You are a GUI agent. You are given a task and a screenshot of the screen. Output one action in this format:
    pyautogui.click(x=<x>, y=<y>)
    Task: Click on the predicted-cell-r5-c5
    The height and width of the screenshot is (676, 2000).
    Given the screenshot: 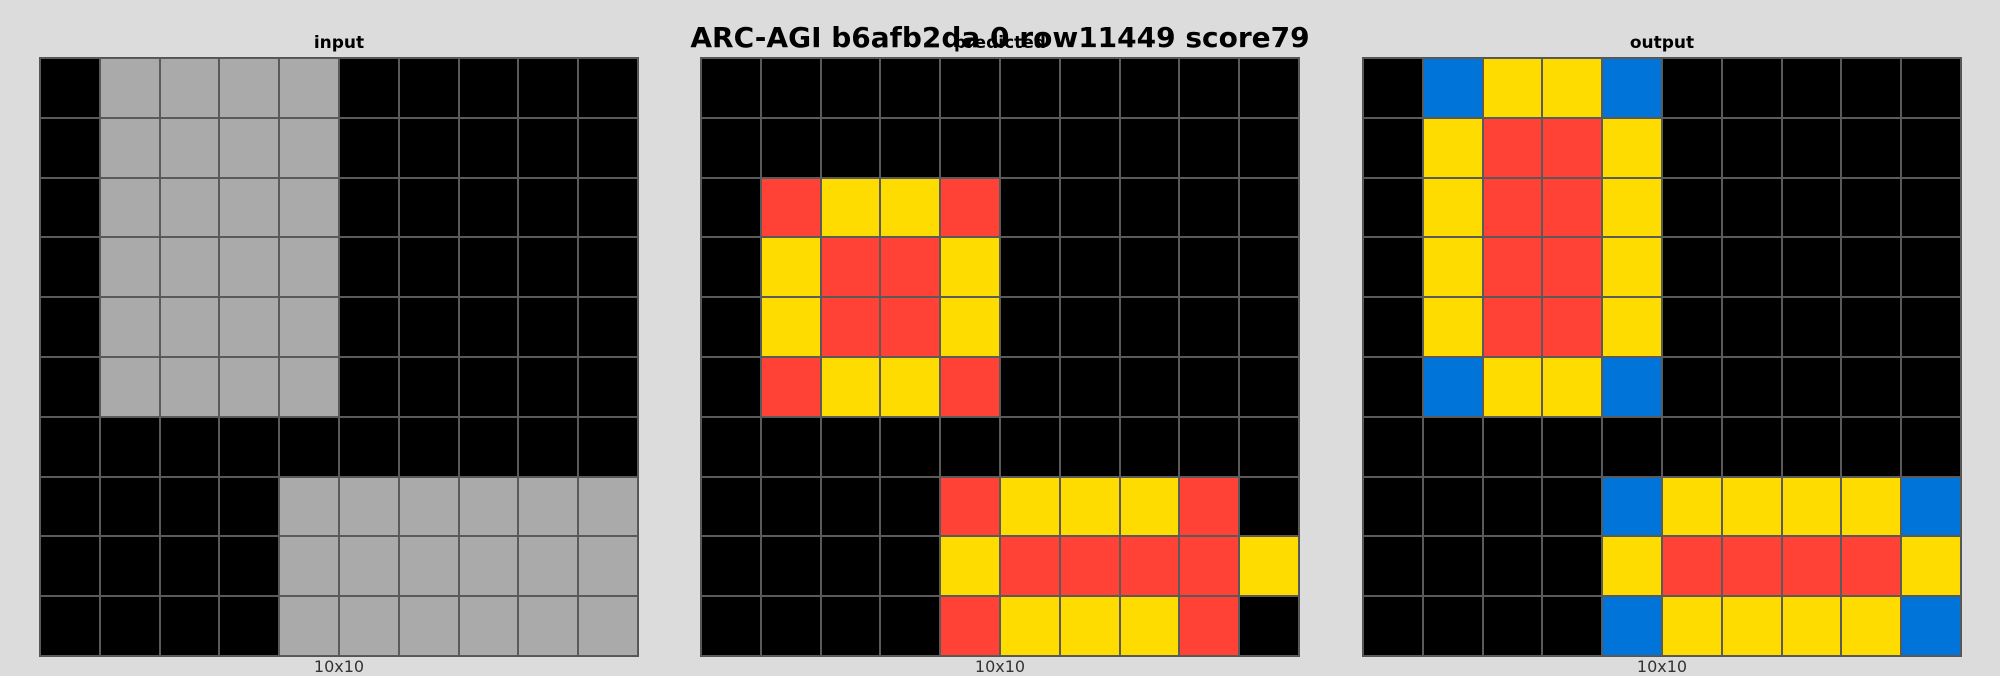 What is the action you would take?
    pyautogui.click(x=1029, y=386)
    